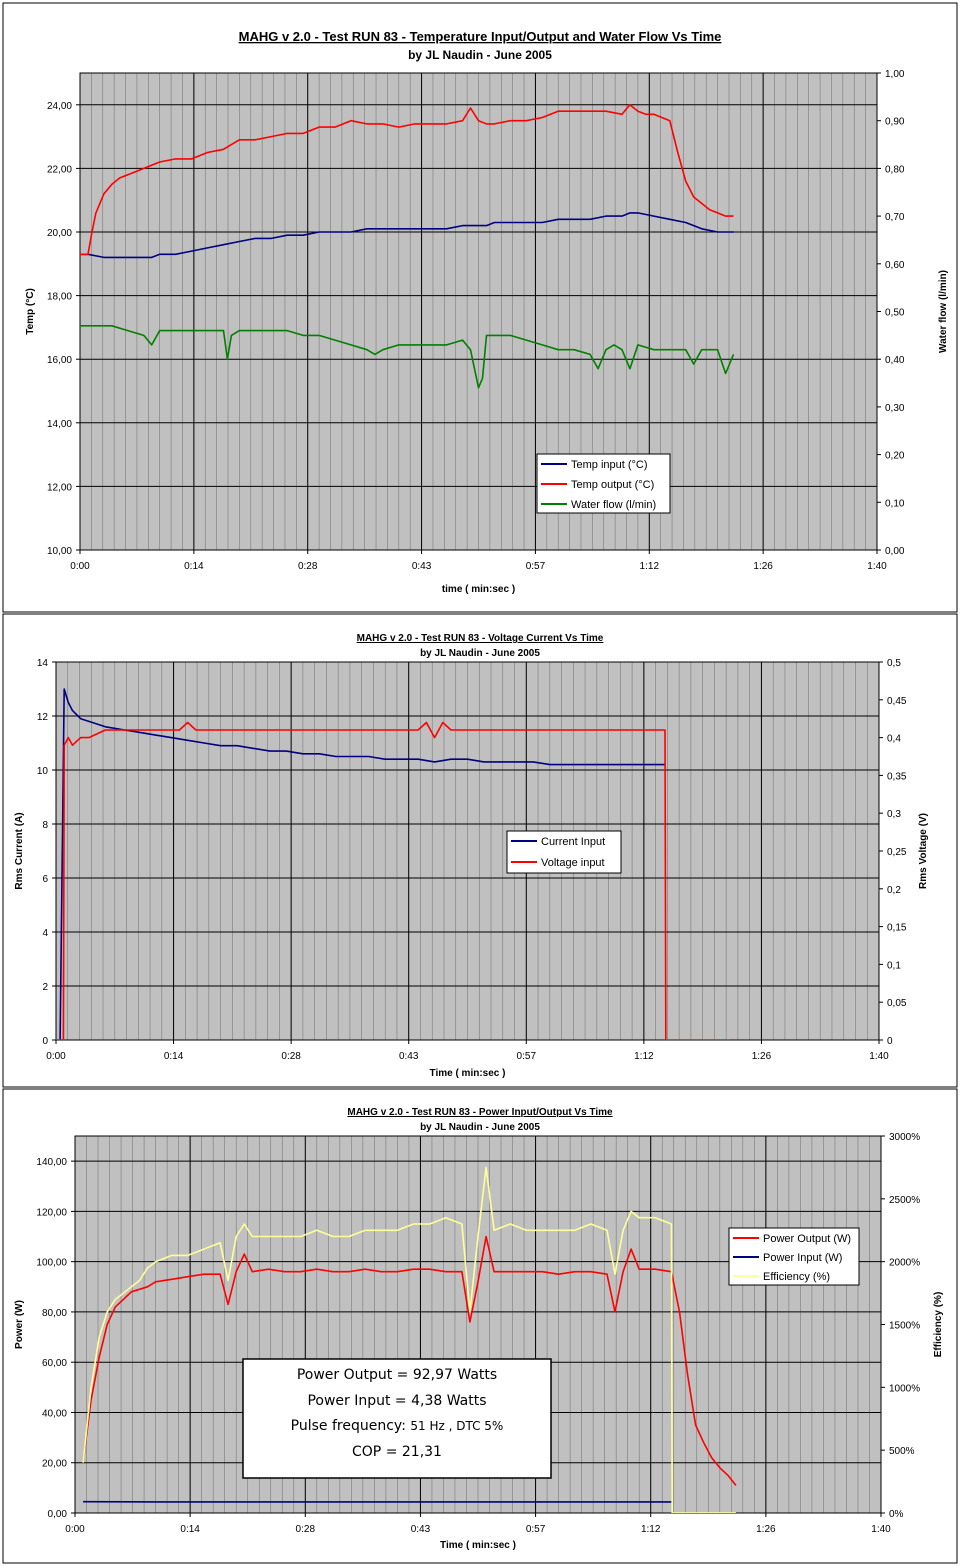 This screenshot has width=961, height=1566. I want to click on annotation-box, so click(397, 1418).